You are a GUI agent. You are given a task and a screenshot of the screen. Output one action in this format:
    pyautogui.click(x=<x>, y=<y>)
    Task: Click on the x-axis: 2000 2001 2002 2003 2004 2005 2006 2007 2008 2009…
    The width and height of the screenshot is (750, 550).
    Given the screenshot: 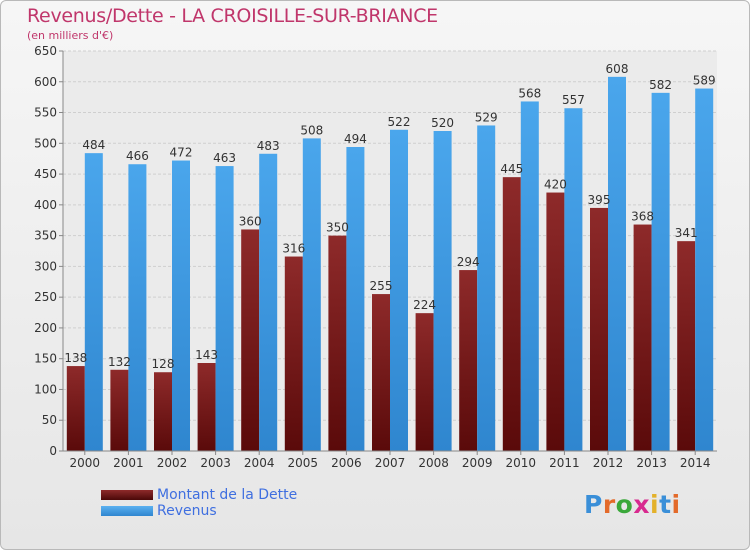 What is the action you would take?
    pyautogui.click(x=390, y=460)
    